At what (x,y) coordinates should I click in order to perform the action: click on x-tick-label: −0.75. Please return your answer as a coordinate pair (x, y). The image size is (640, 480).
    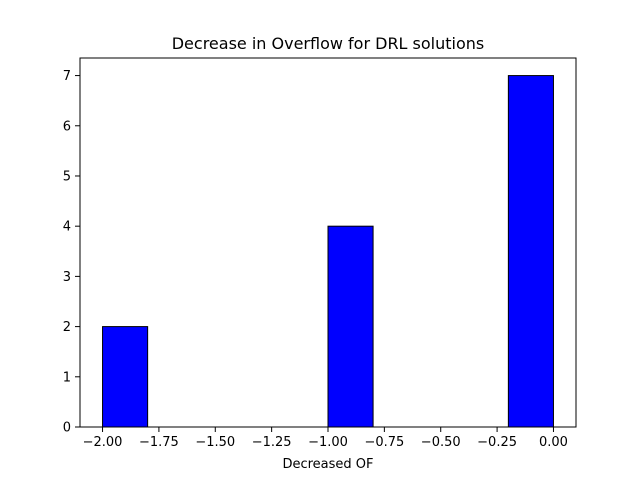
    Looking at the image, I should click on (384, 442).